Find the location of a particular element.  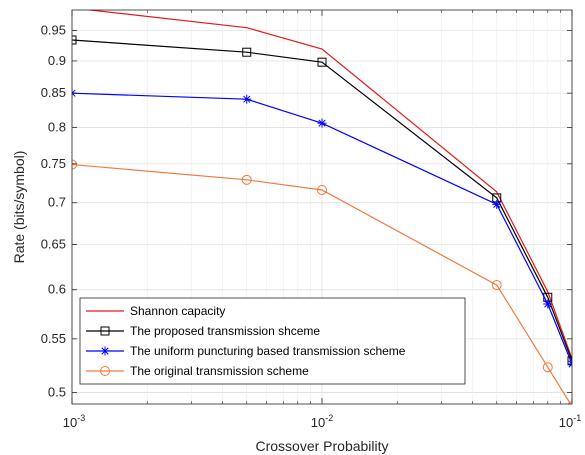

y-tick-label: 0.95 is located at coordinates (53, 29).